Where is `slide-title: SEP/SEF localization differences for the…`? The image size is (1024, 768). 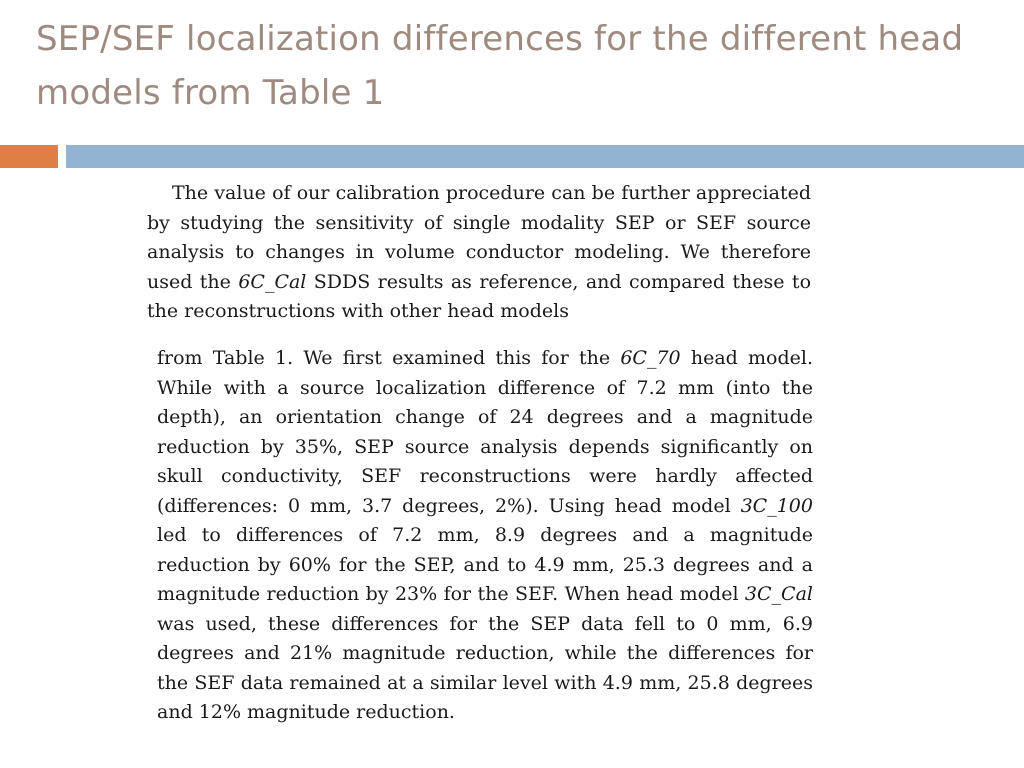 slide-title: SEP/SEF localization differences for the… is located at coordinates (500, 66).